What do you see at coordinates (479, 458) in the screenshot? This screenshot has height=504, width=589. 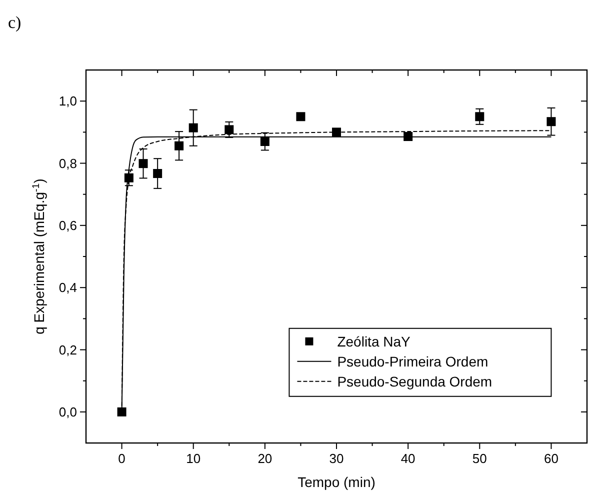 I see `x-tick-label: 50` at bounding box center [479, 458].